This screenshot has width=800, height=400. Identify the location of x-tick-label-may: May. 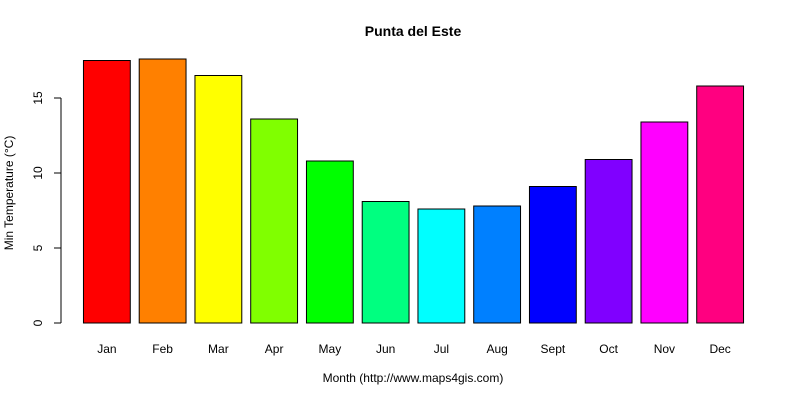
(330, 349).